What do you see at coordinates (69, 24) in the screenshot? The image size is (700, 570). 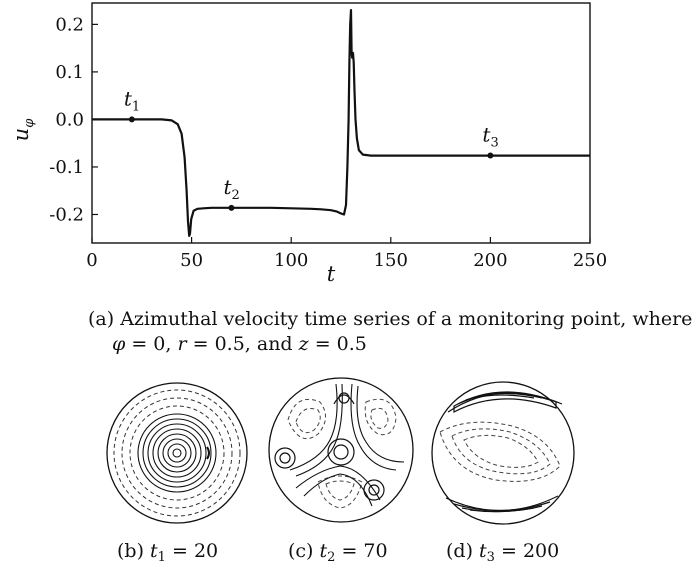 I see `y-tick-label: 0.2` at bounding box center [69, 24].